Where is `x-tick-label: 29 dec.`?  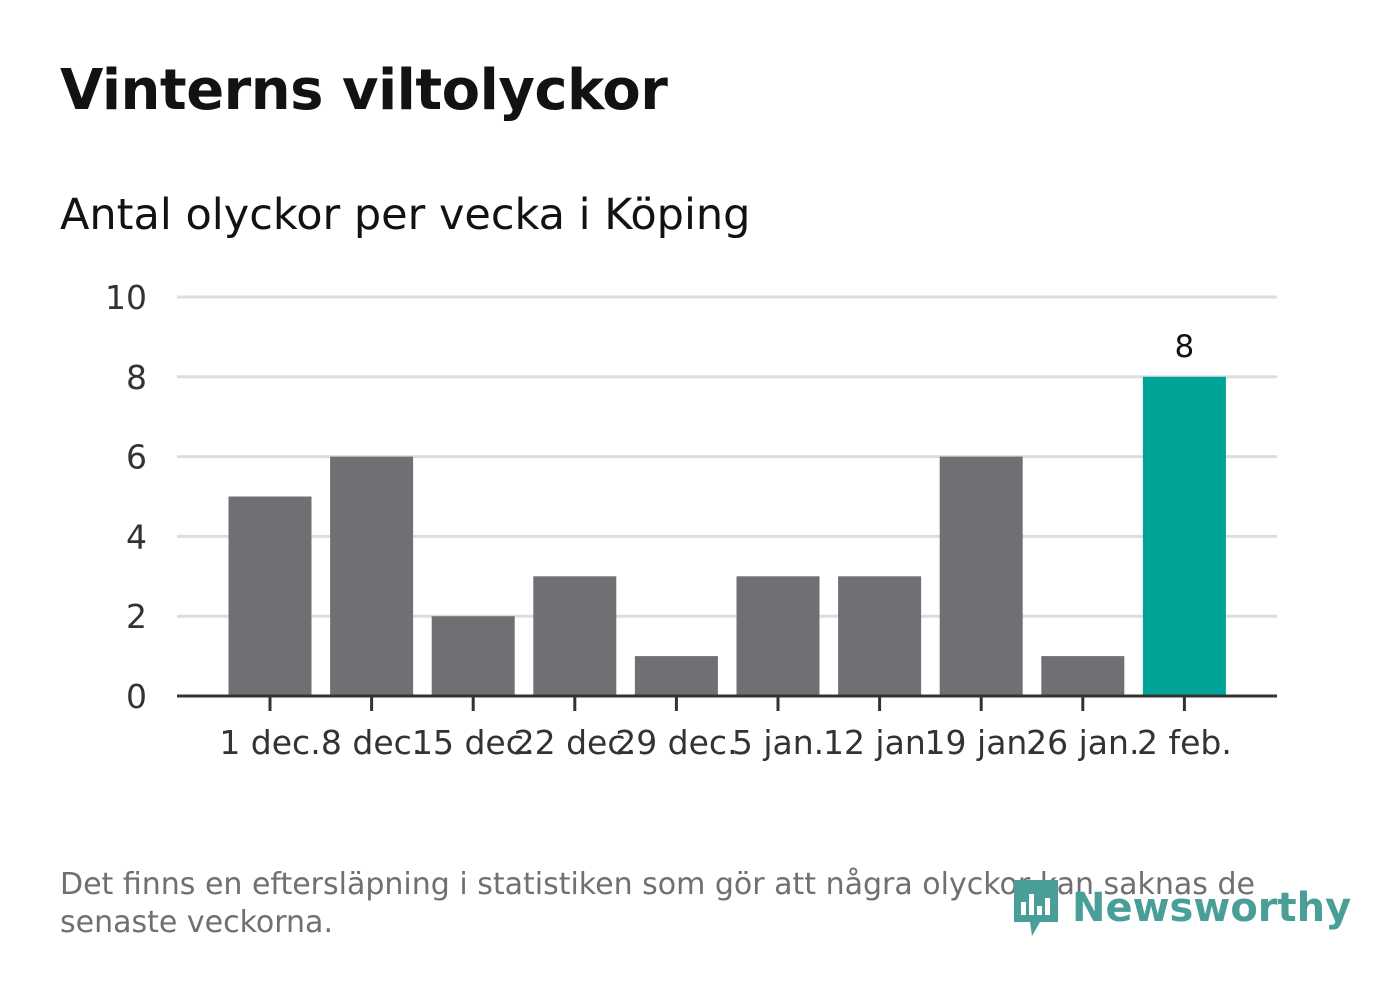
x-tick-label: 29 dec. is located at coordinates (676, 742).